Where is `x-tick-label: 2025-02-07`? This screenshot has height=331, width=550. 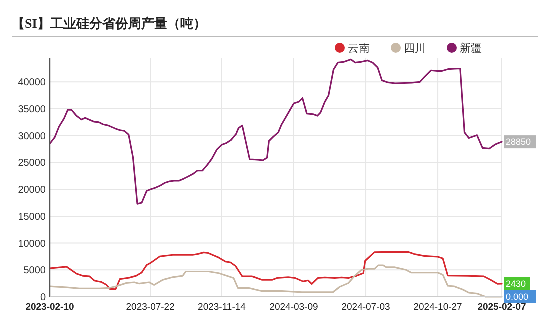
x-tick-label: 2025-02-07 is located at coordinates (502, 307).